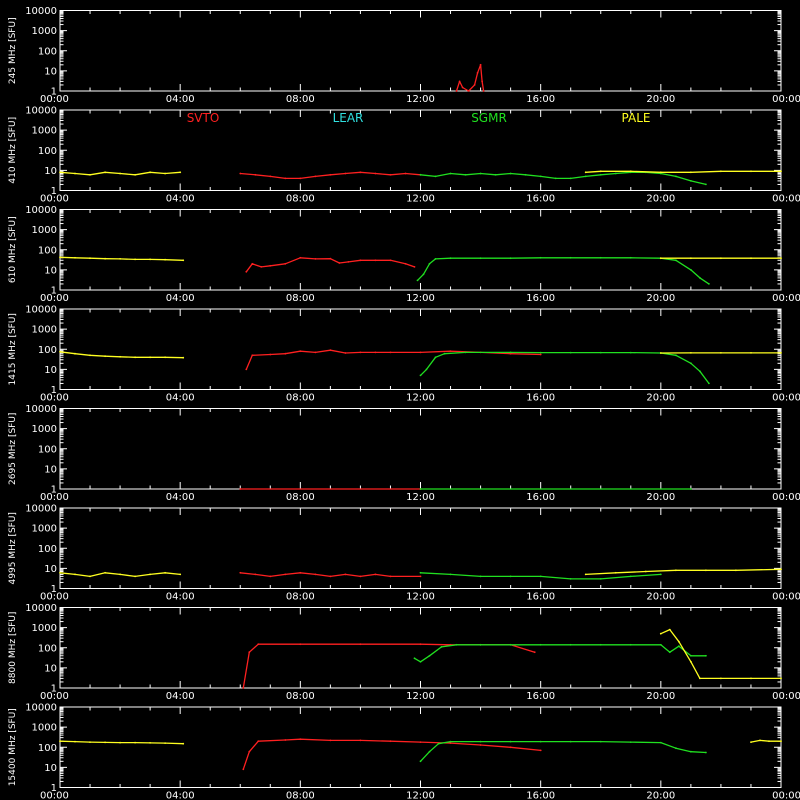 The width and height of the screenshot is (800, 800). What do you see at coordinates (420, 349) in the screenshot?
I see `panel-frame` at bounding box center [420, 349].